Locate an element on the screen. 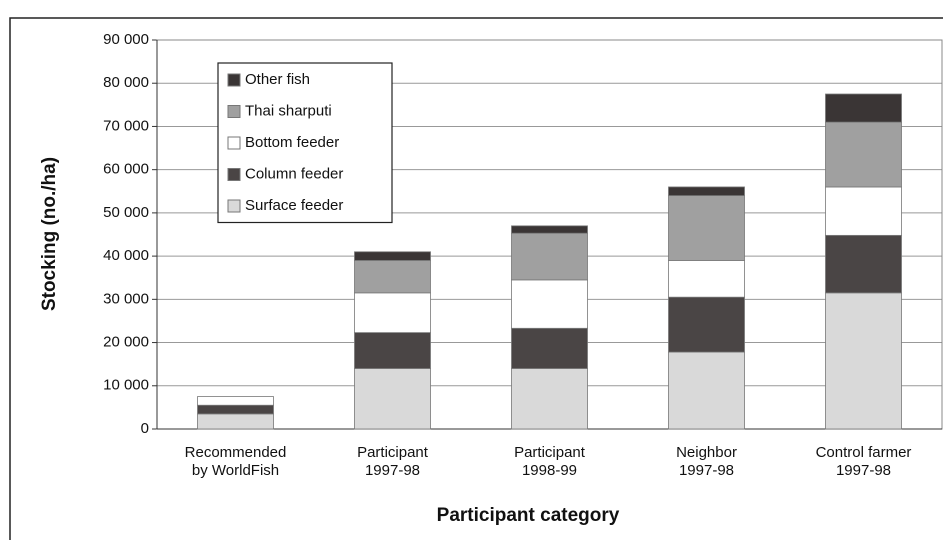 This screenshot has width=943, height=540. y-tick-label: 30 000 is located at coordinates (126, 298).